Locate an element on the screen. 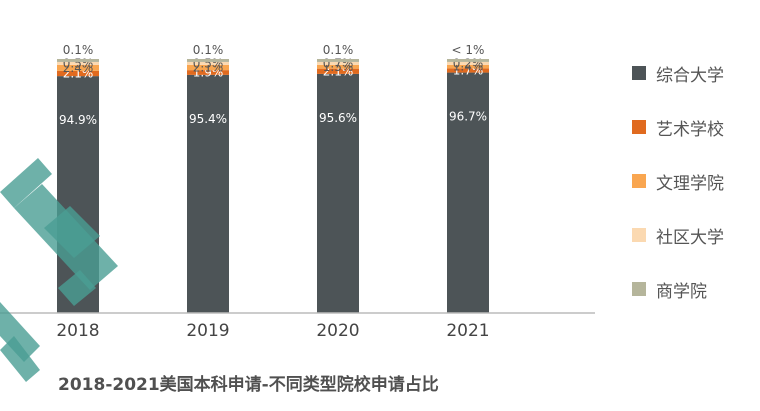 This screenshot has width=760, height=411. legend-item-series-2: 文理学院 is located at coordinates (696, 181).